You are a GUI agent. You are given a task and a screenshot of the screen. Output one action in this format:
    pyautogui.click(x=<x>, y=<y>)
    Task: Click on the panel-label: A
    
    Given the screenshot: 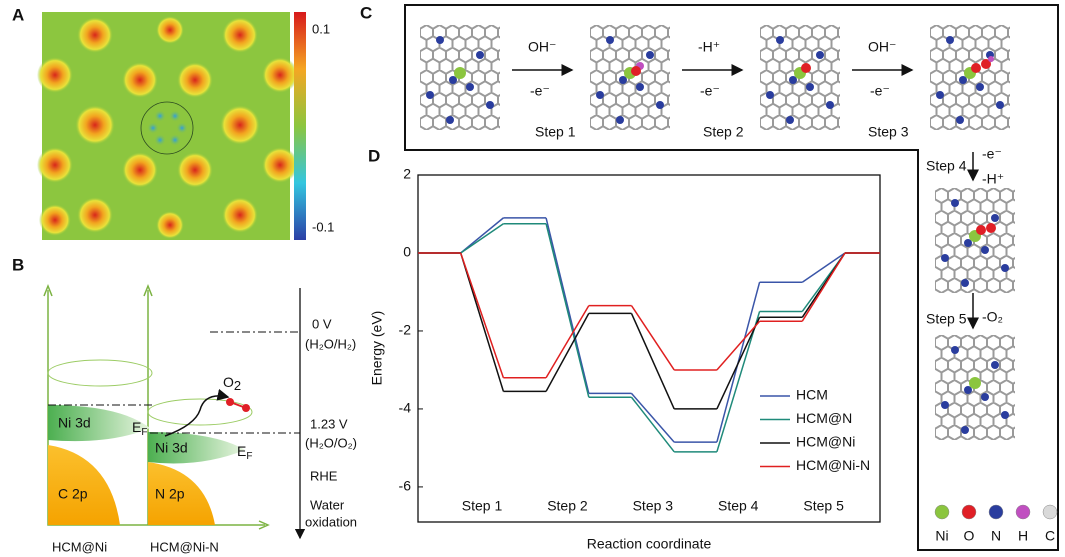 What is the action you would take?
    pyautogui.click(x=18, y=14)
    